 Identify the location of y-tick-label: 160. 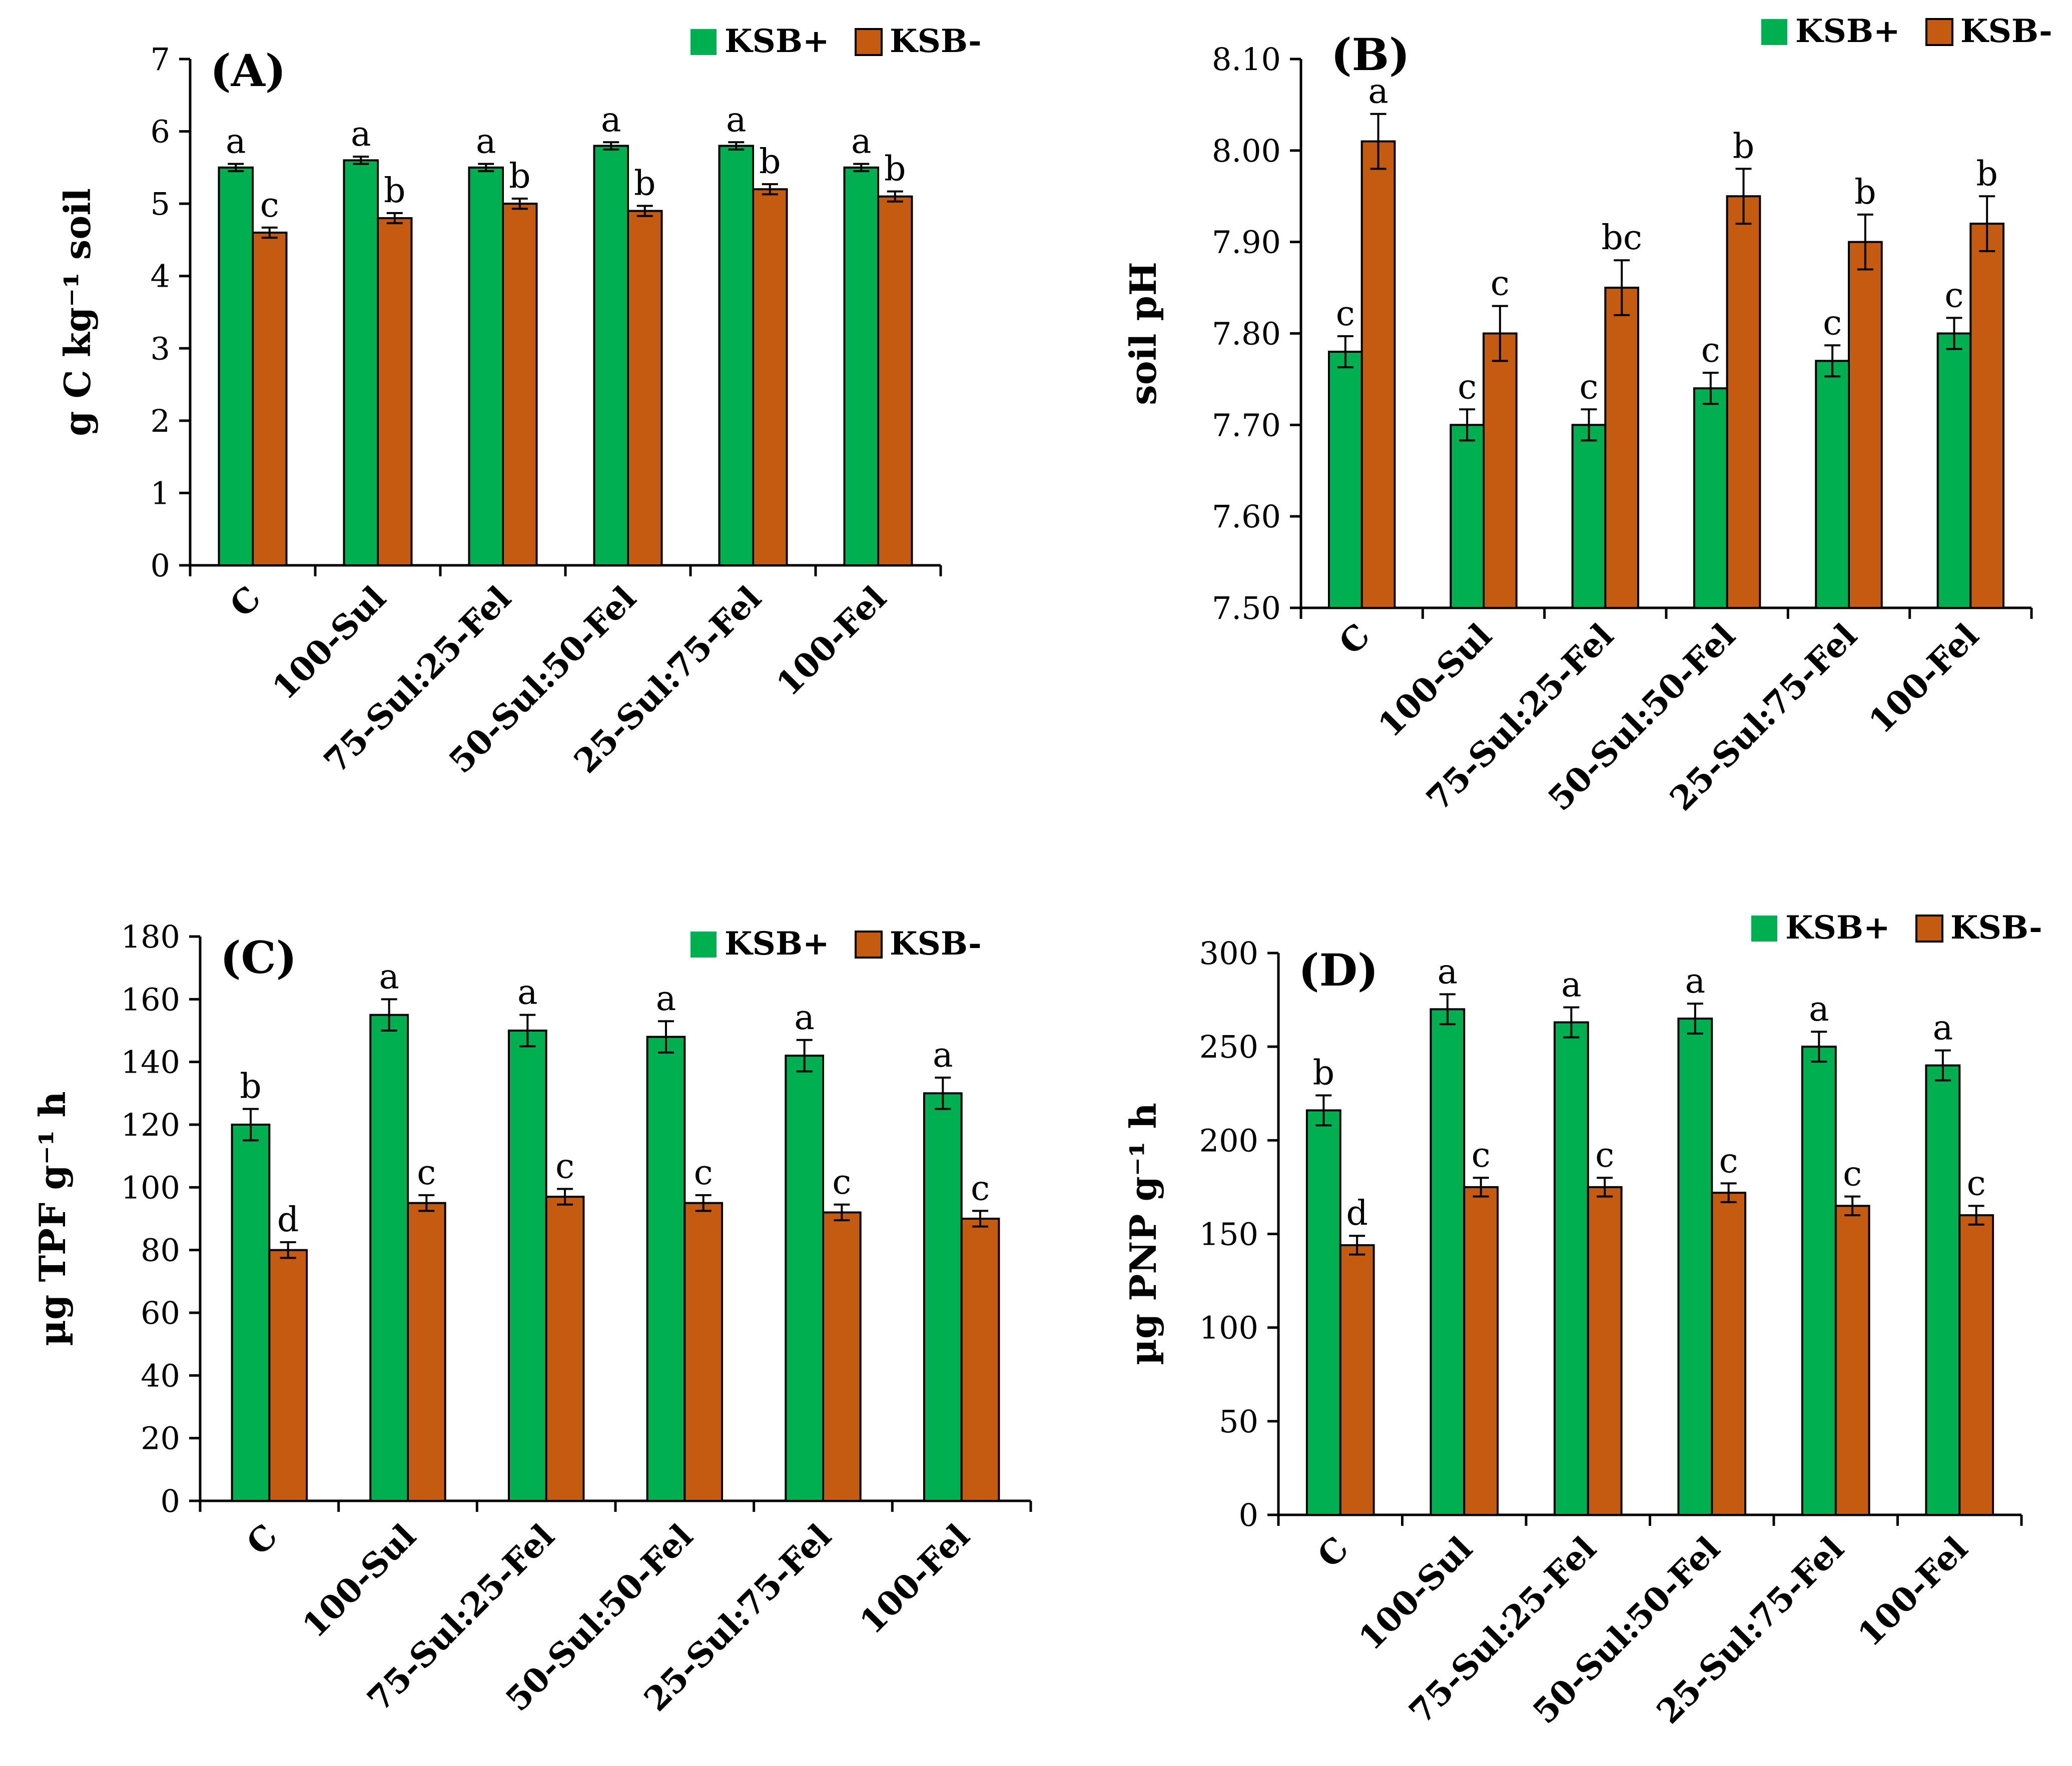
(150, 1000).